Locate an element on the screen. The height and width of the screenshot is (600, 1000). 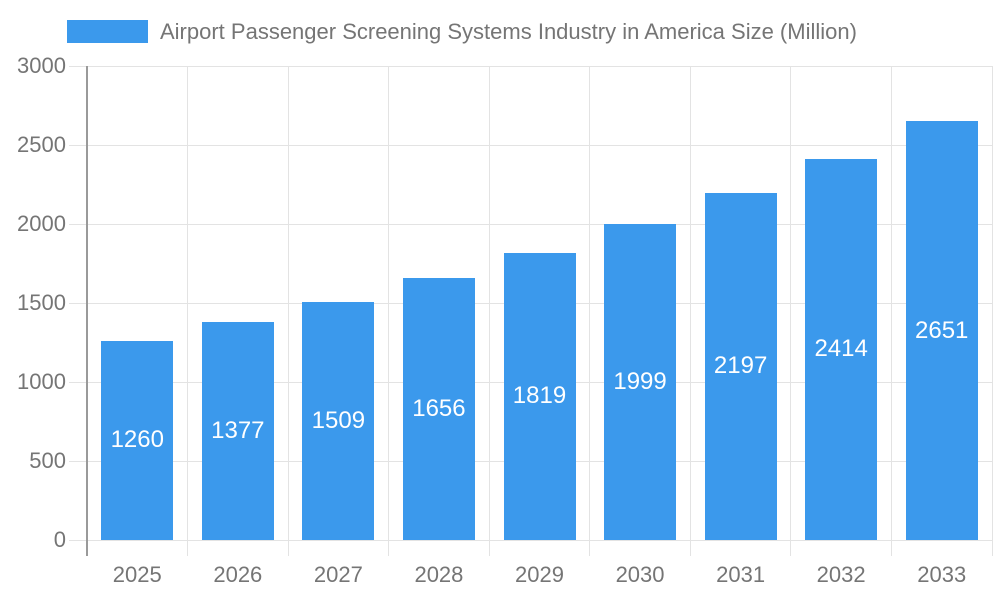
bar-2030: 1999 is located at coordinates (640, 382).